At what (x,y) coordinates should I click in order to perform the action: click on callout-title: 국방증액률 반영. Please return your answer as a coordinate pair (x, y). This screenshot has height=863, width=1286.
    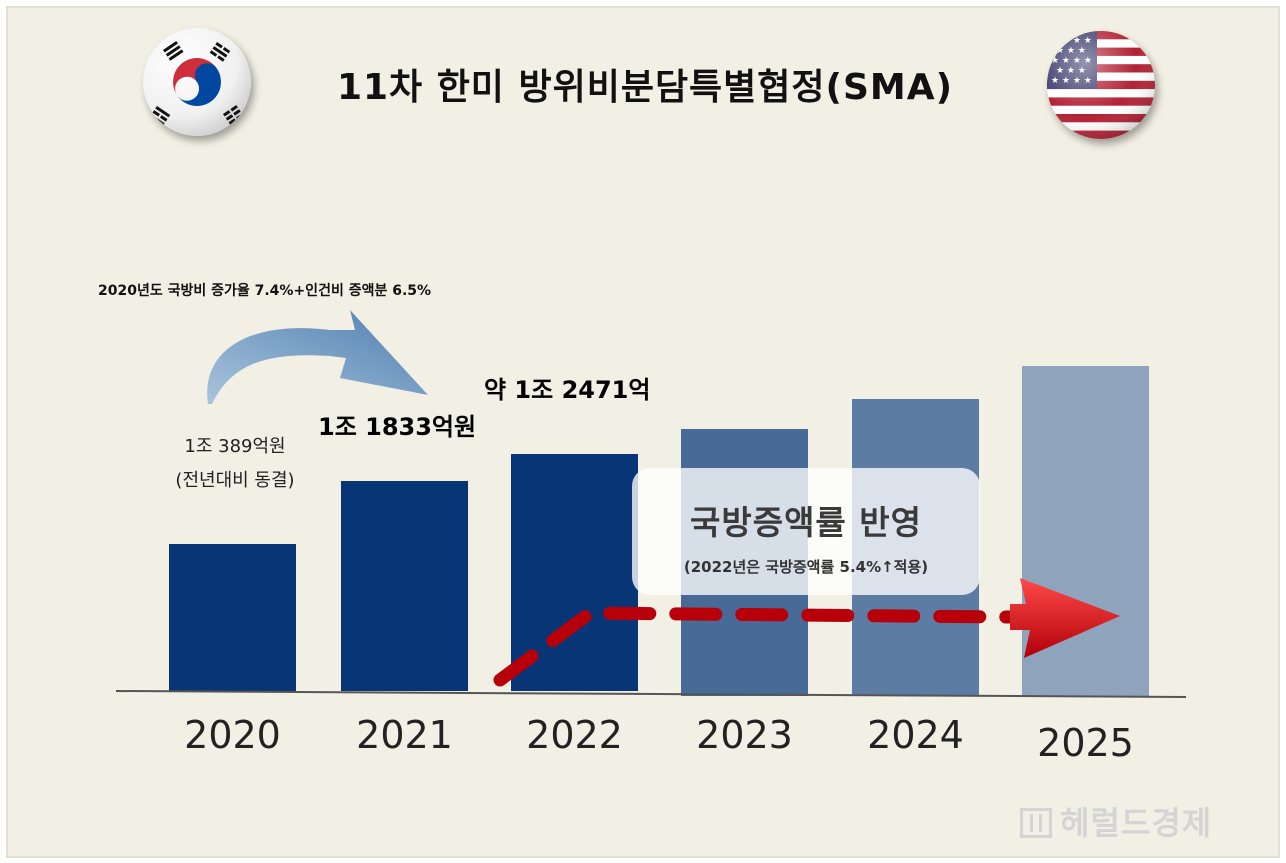
    Looking at the image, I should click on (805, 522).